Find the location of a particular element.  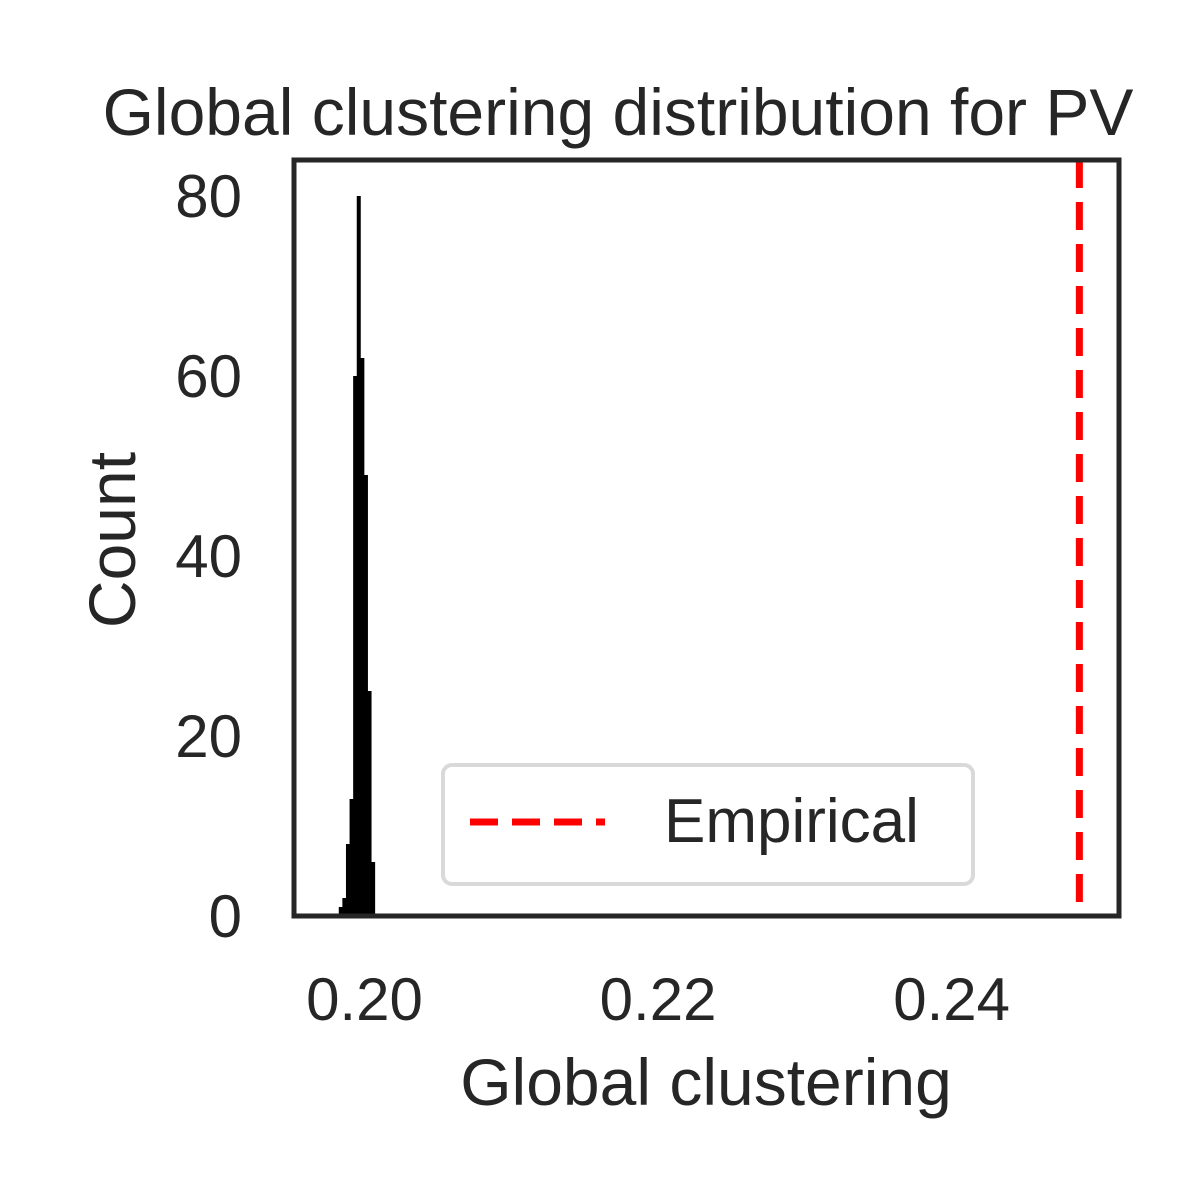

histogram-bars is located at coordinates (357, 556).